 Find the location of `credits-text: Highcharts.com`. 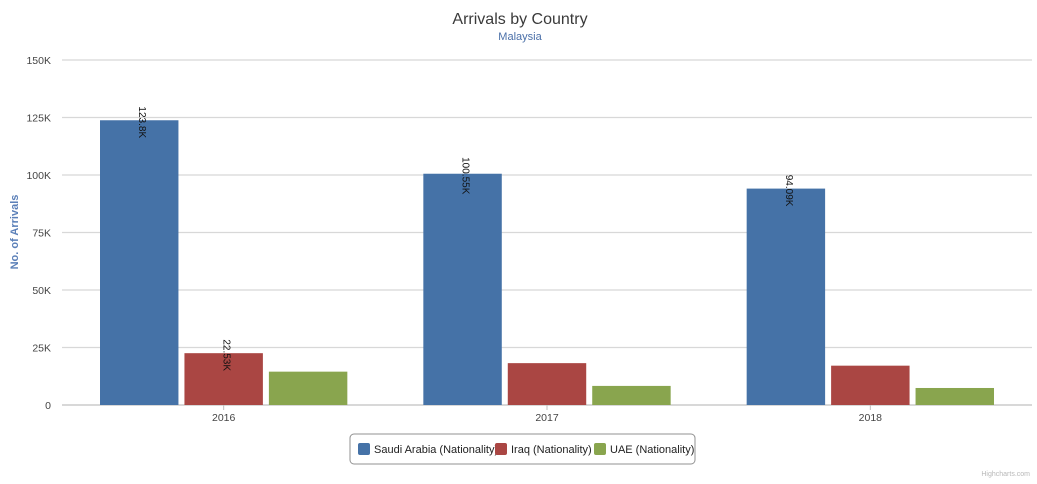

credits-text: Highcharts.com is located at coordinates (1005, 474).